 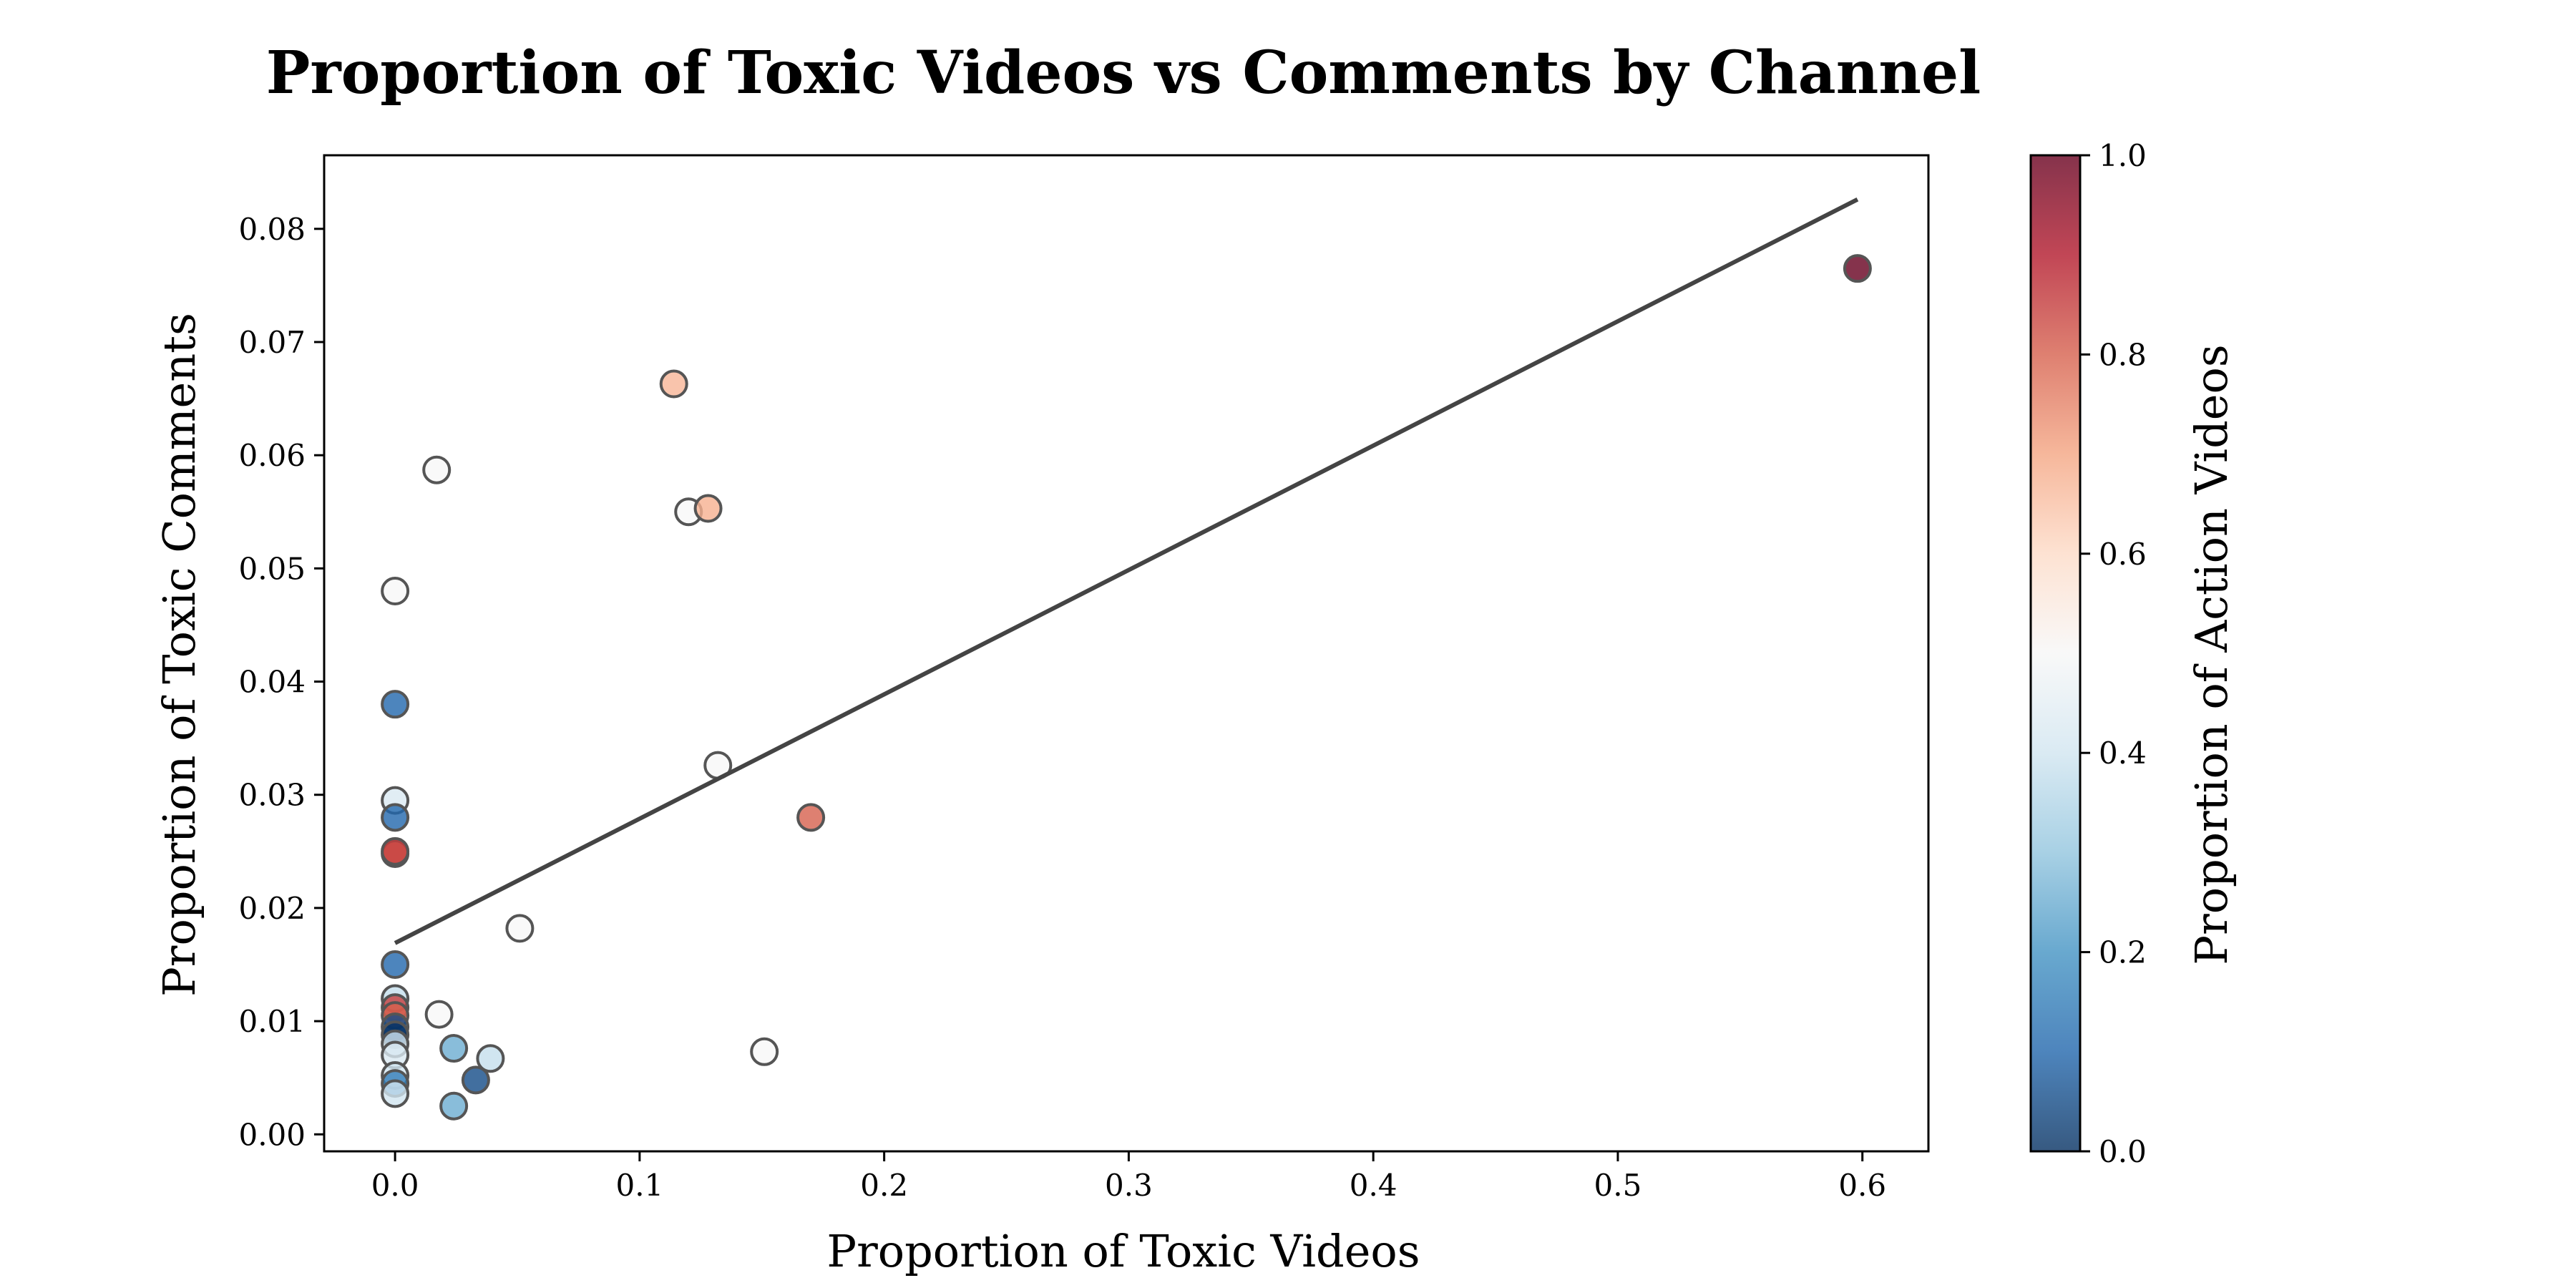 I want to click on x-tick-label: 0.3, so click(x=1129, y=1185).